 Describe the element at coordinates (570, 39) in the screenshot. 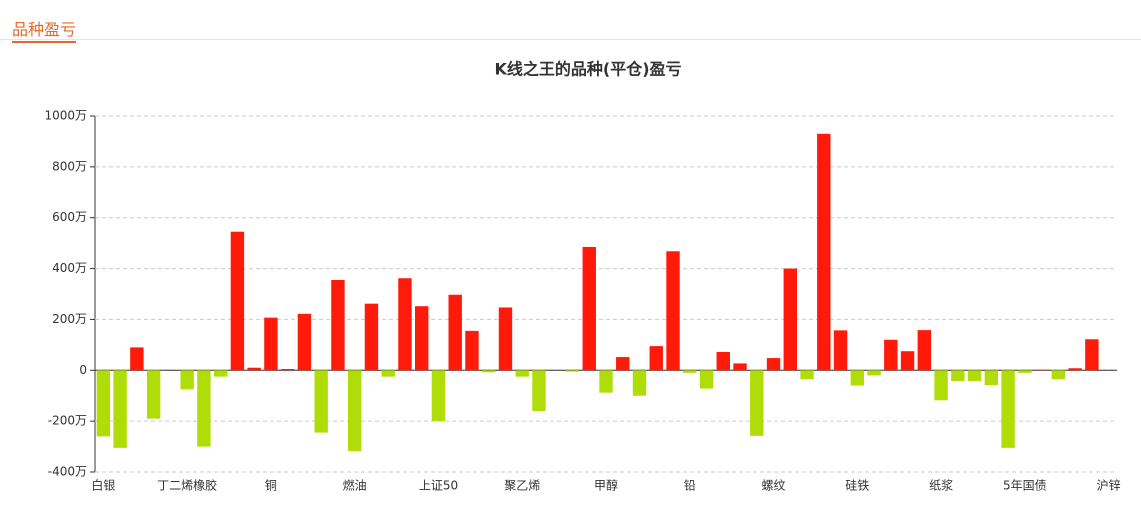

I see `divider` at that location.